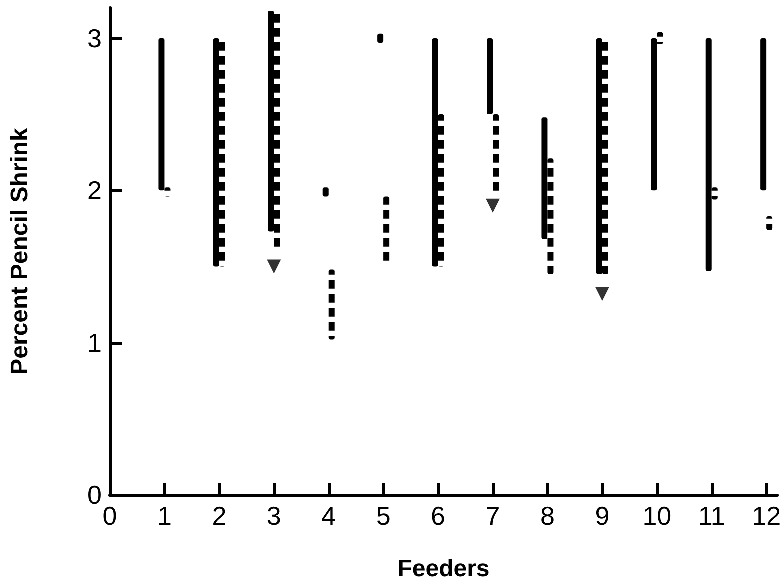 The image size is (784, 587). What do you see at coordinates (383, 516) in the screenshot?
I see `x-tick-label: 5` at bounding box center [383, 516].